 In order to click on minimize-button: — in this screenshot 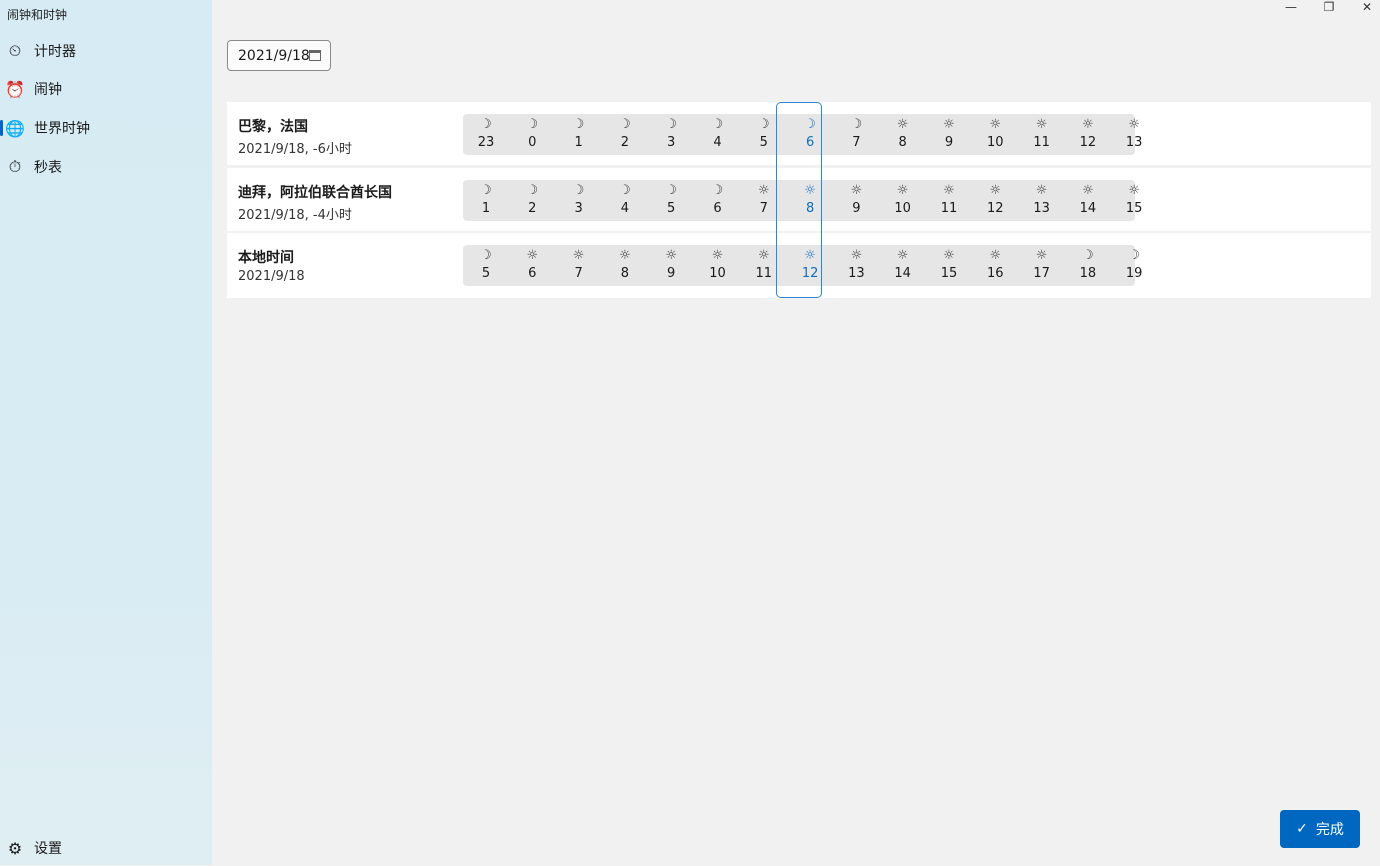, I will do `click(1291, 7)`.